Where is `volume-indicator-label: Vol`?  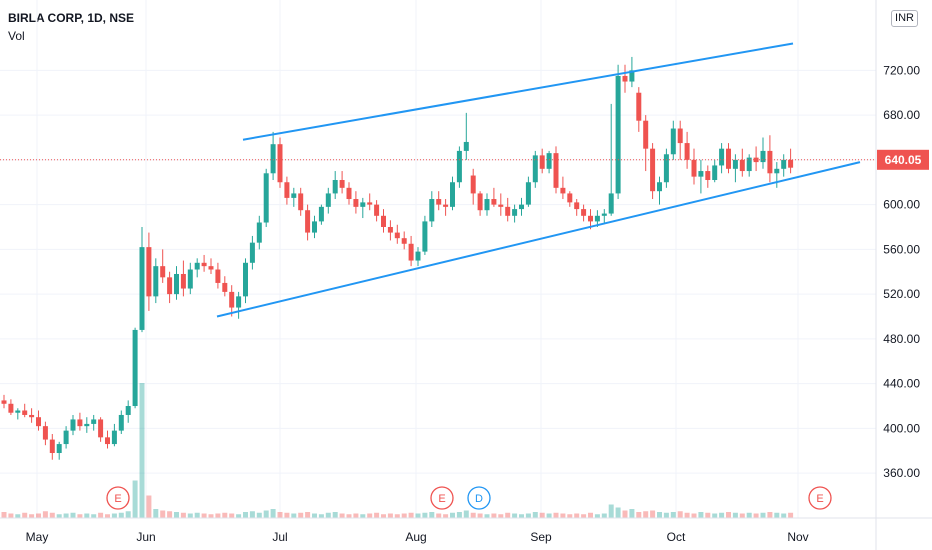
volume-indicator-label: Vol is located at coordinates (16, 36).